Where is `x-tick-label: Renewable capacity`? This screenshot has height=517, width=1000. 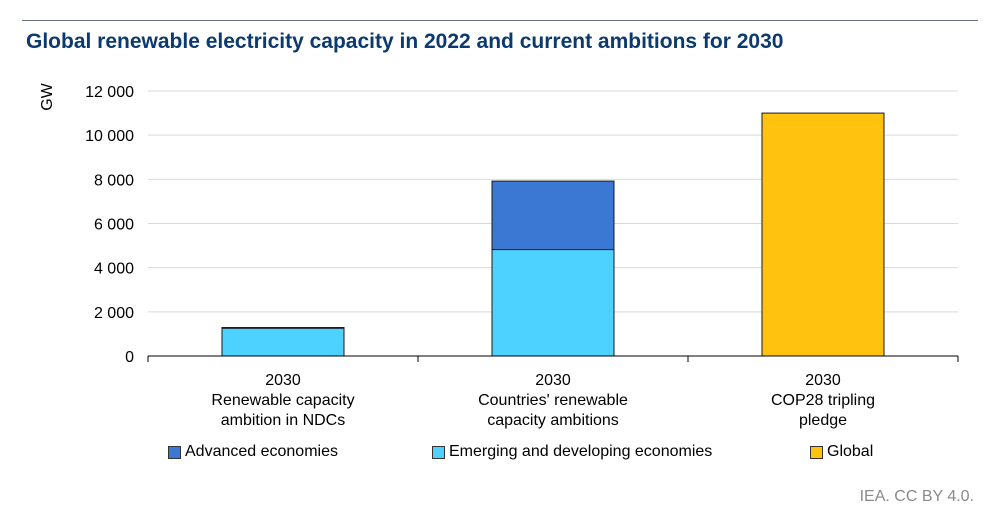 x-tick-label: Renewable capacity is located at coordinates (282, 400).